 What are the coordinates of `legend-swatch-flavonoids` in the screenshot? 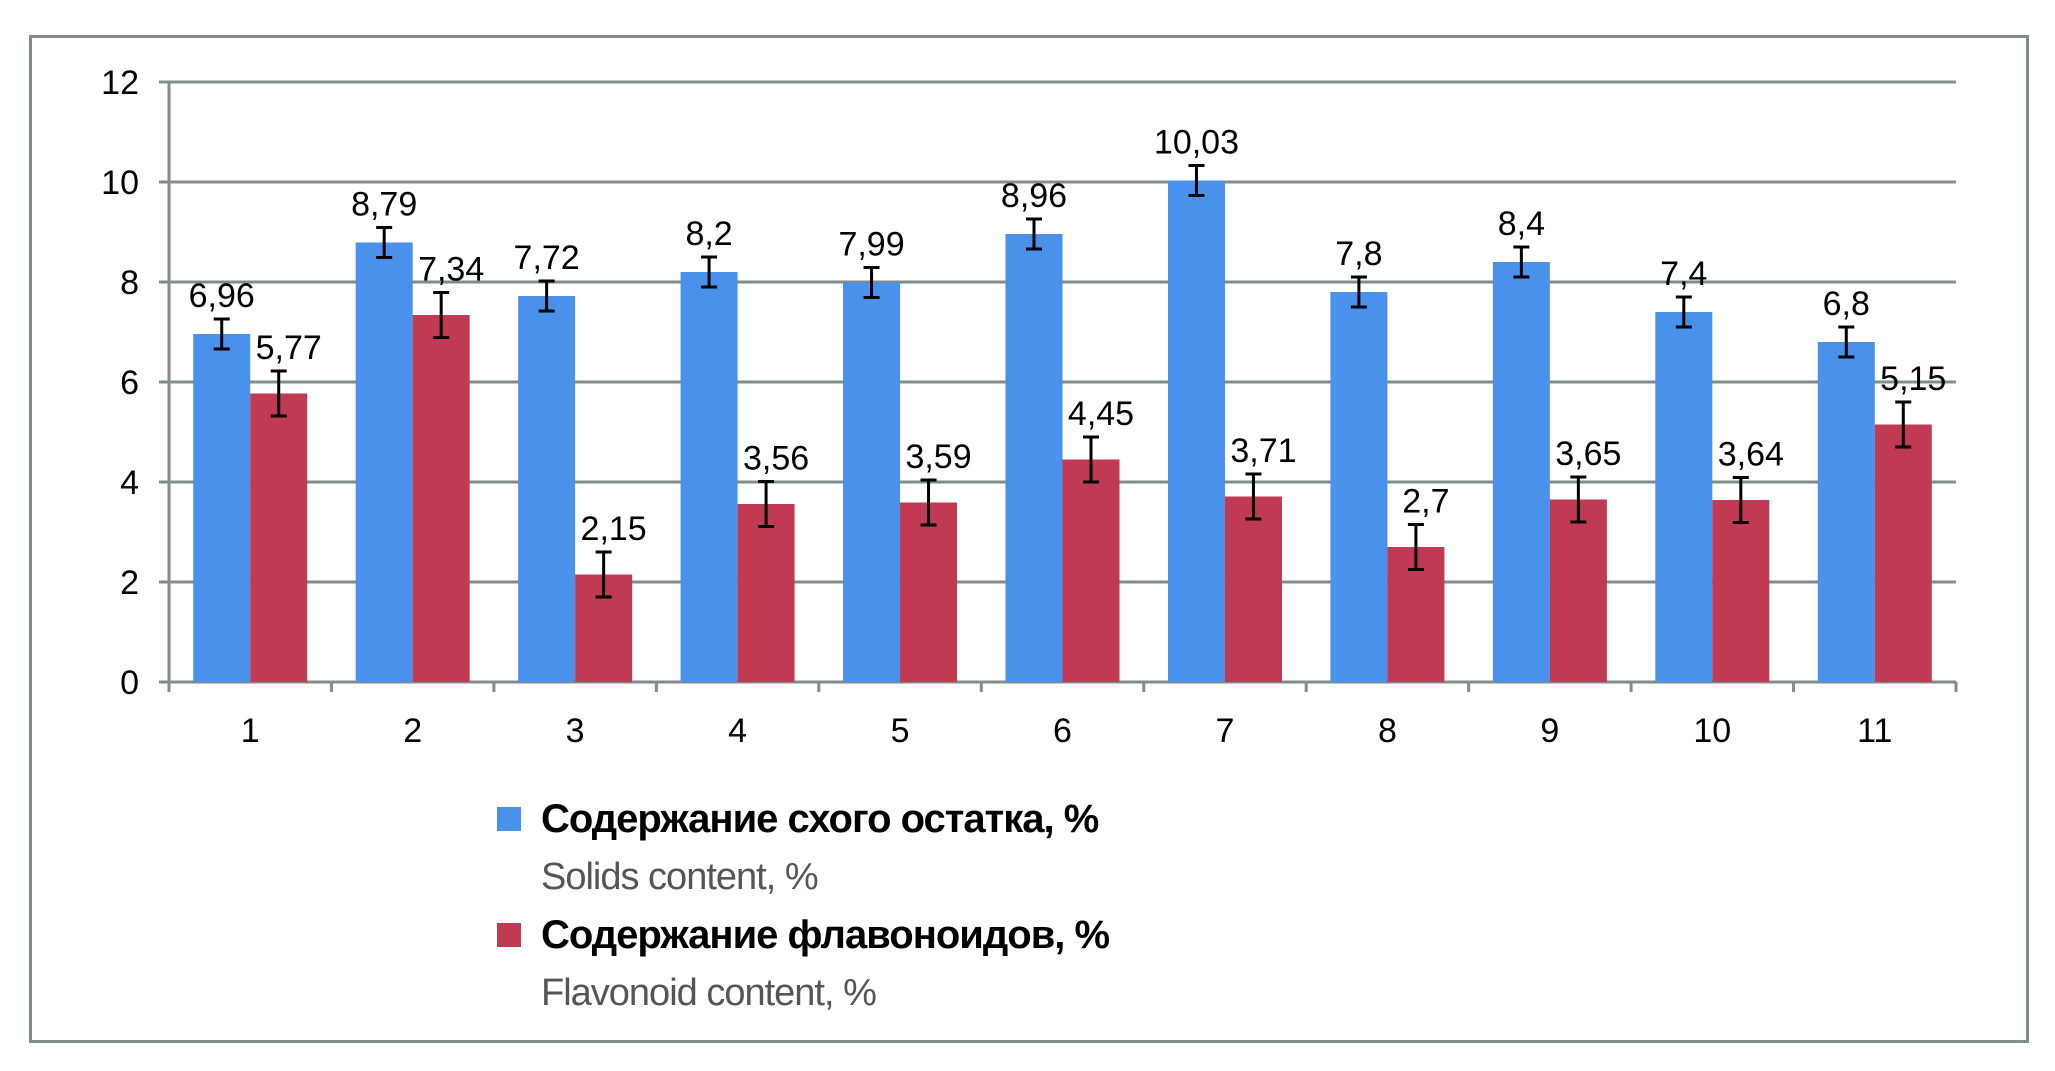 It's located at (509, 935).